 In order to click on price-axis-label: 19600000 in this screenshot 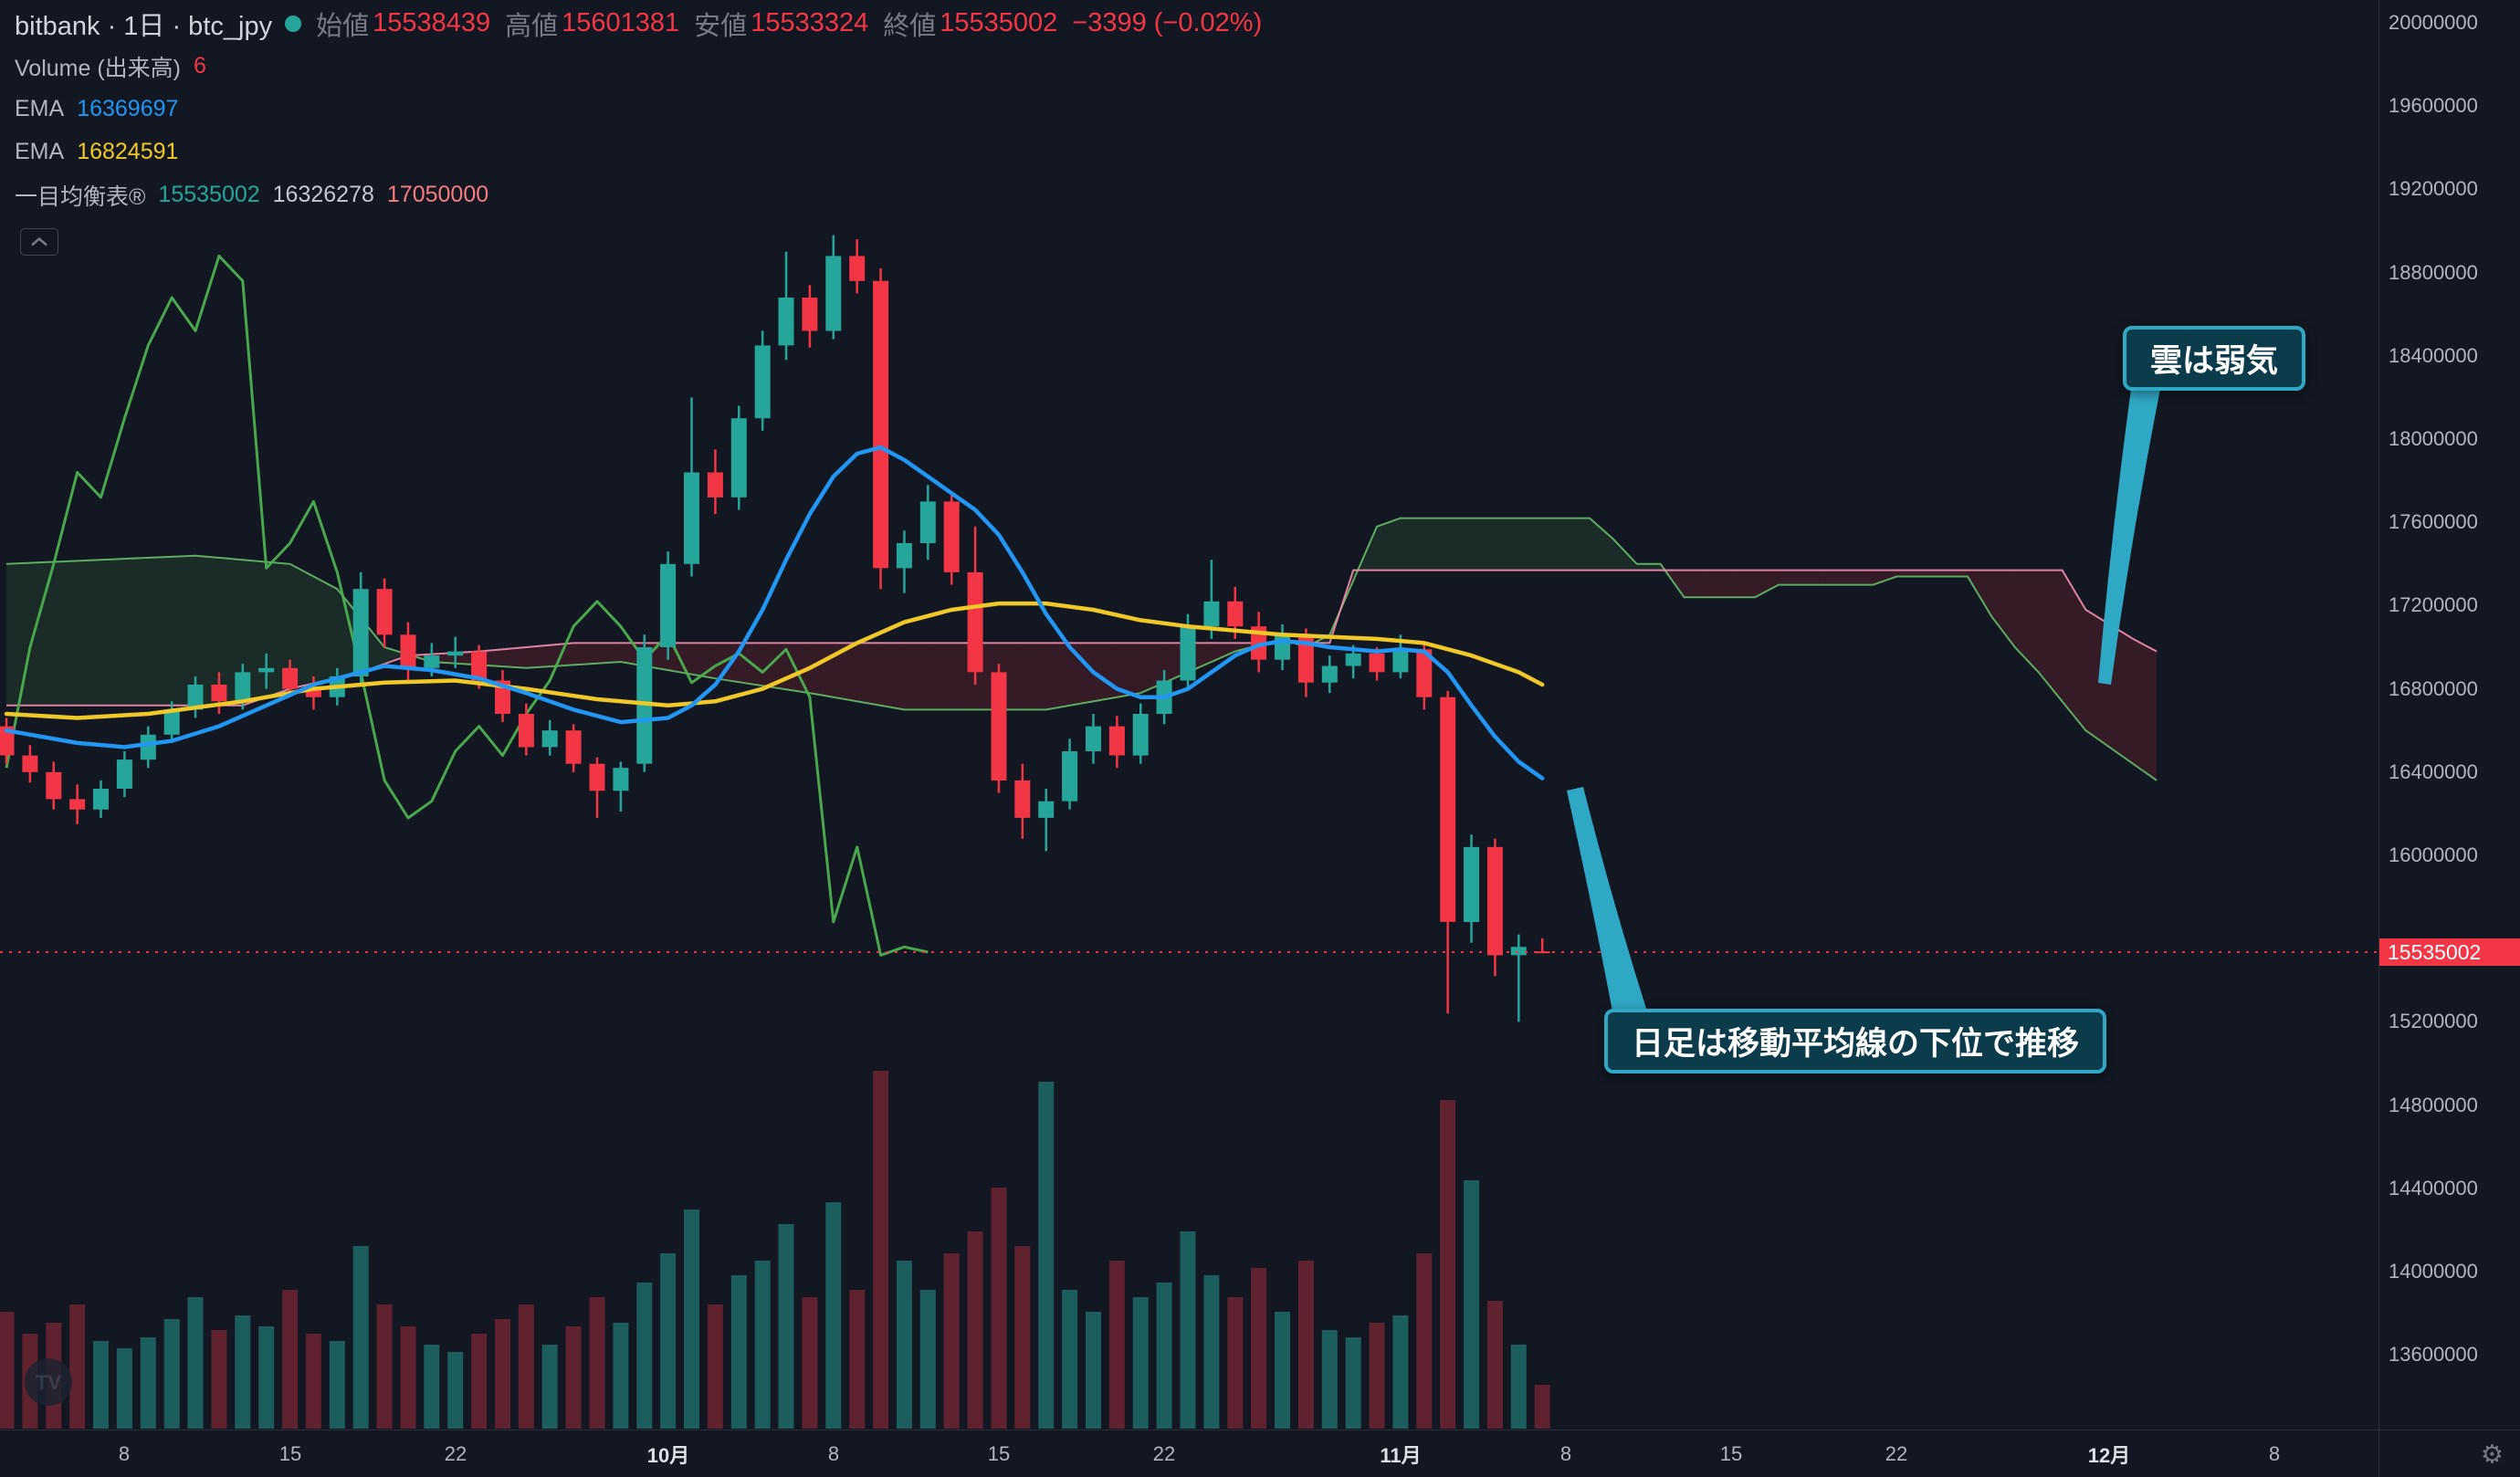, I will do `click(2433, 105)`.